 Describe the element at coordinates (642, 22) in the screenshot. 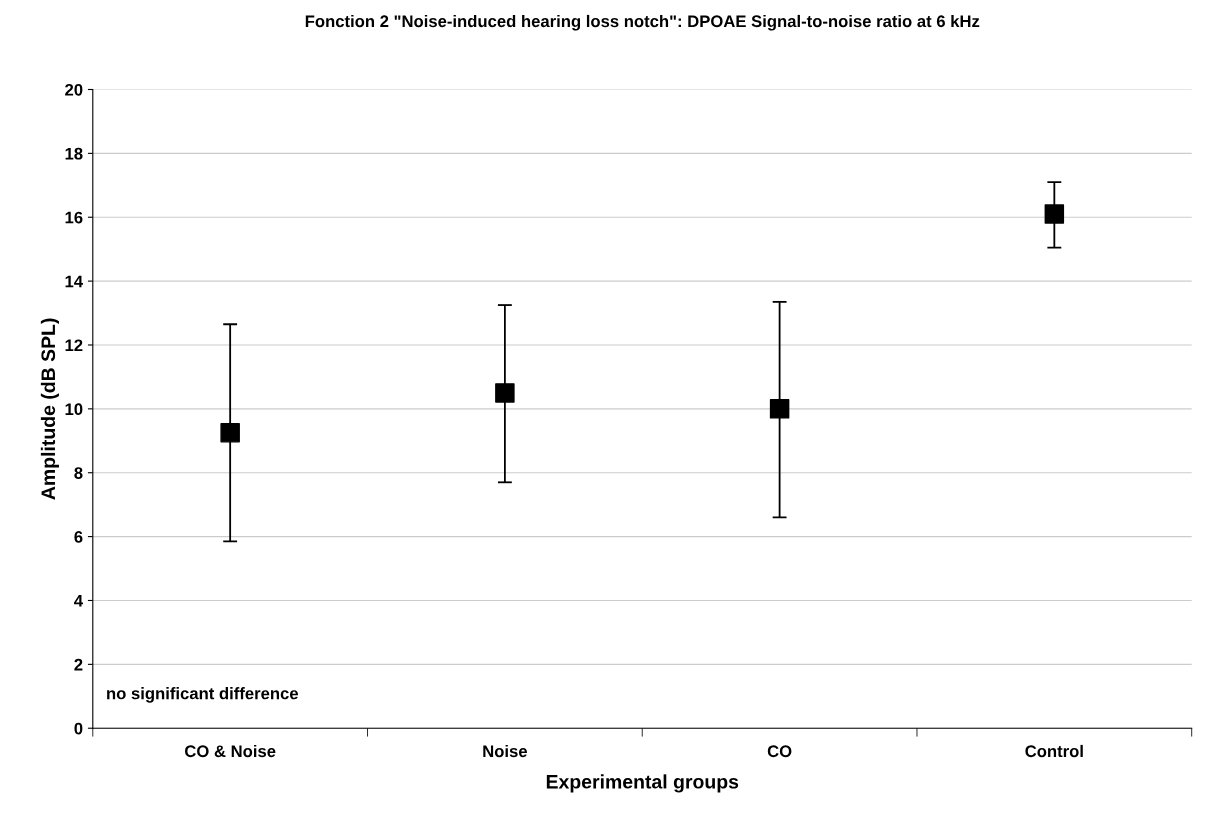

I see `chart-title: Fonction 2 "Noise-induced hearing loss notch": DPOAE Signal-to-noise ratio at 6 kHz` at that location.